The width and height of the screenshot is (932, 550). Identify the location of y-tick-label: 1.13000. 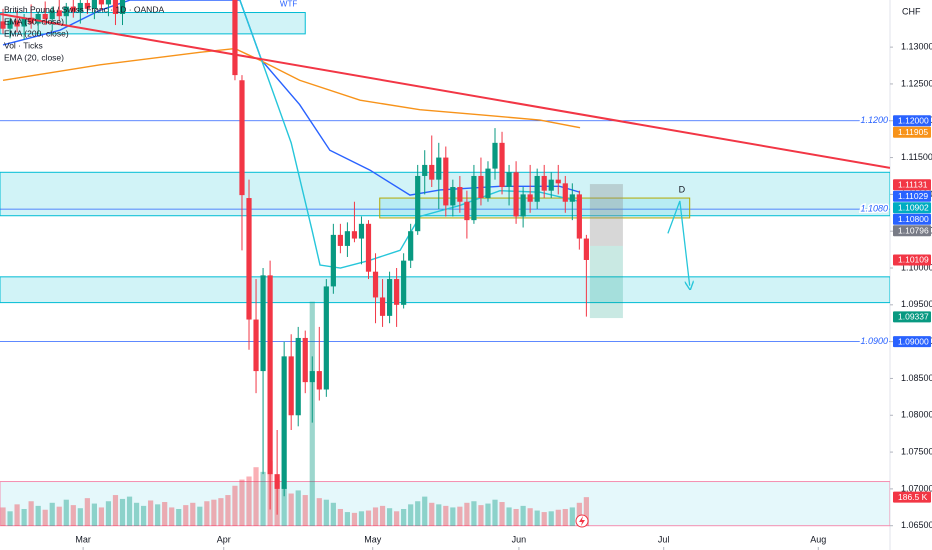
(916, 46).